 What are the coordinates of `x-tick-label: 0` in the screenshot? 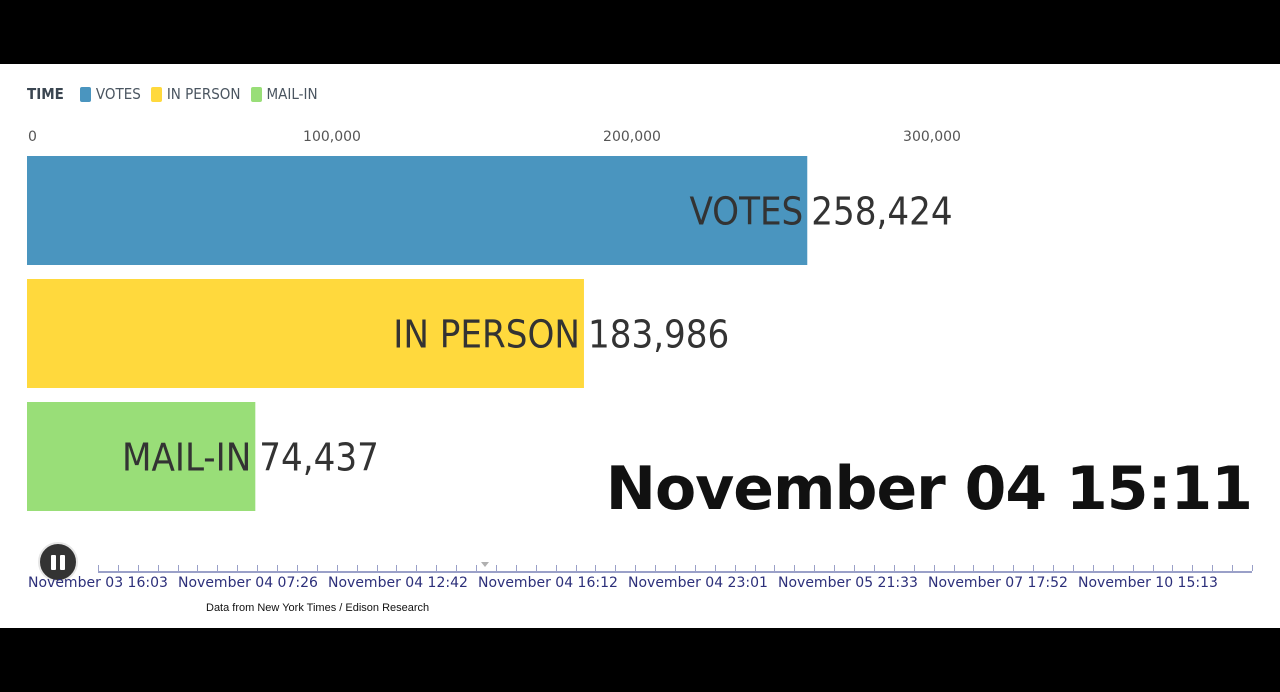 It's located at (32, 137).